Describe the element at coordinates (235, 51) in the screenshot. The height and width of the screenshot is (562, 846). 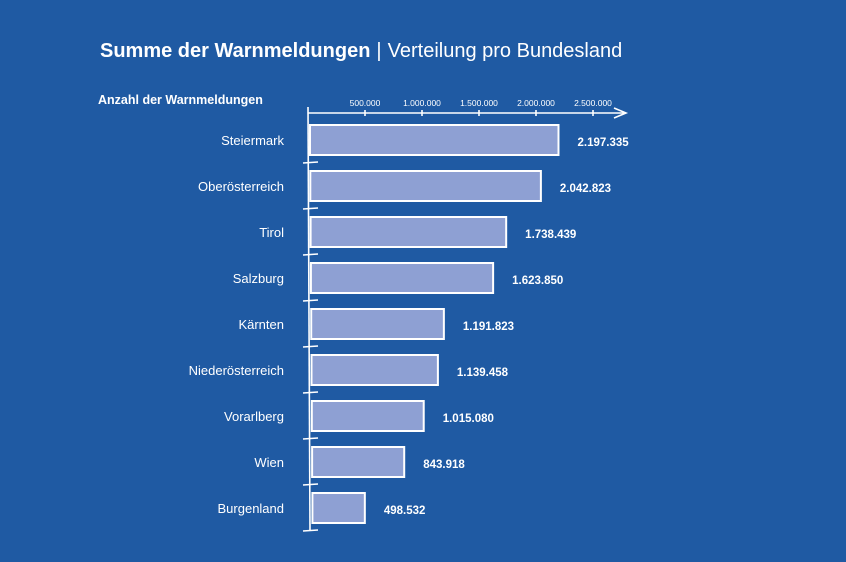
I see `chart-title-main: Summe der Warnmeldungen` at that location.